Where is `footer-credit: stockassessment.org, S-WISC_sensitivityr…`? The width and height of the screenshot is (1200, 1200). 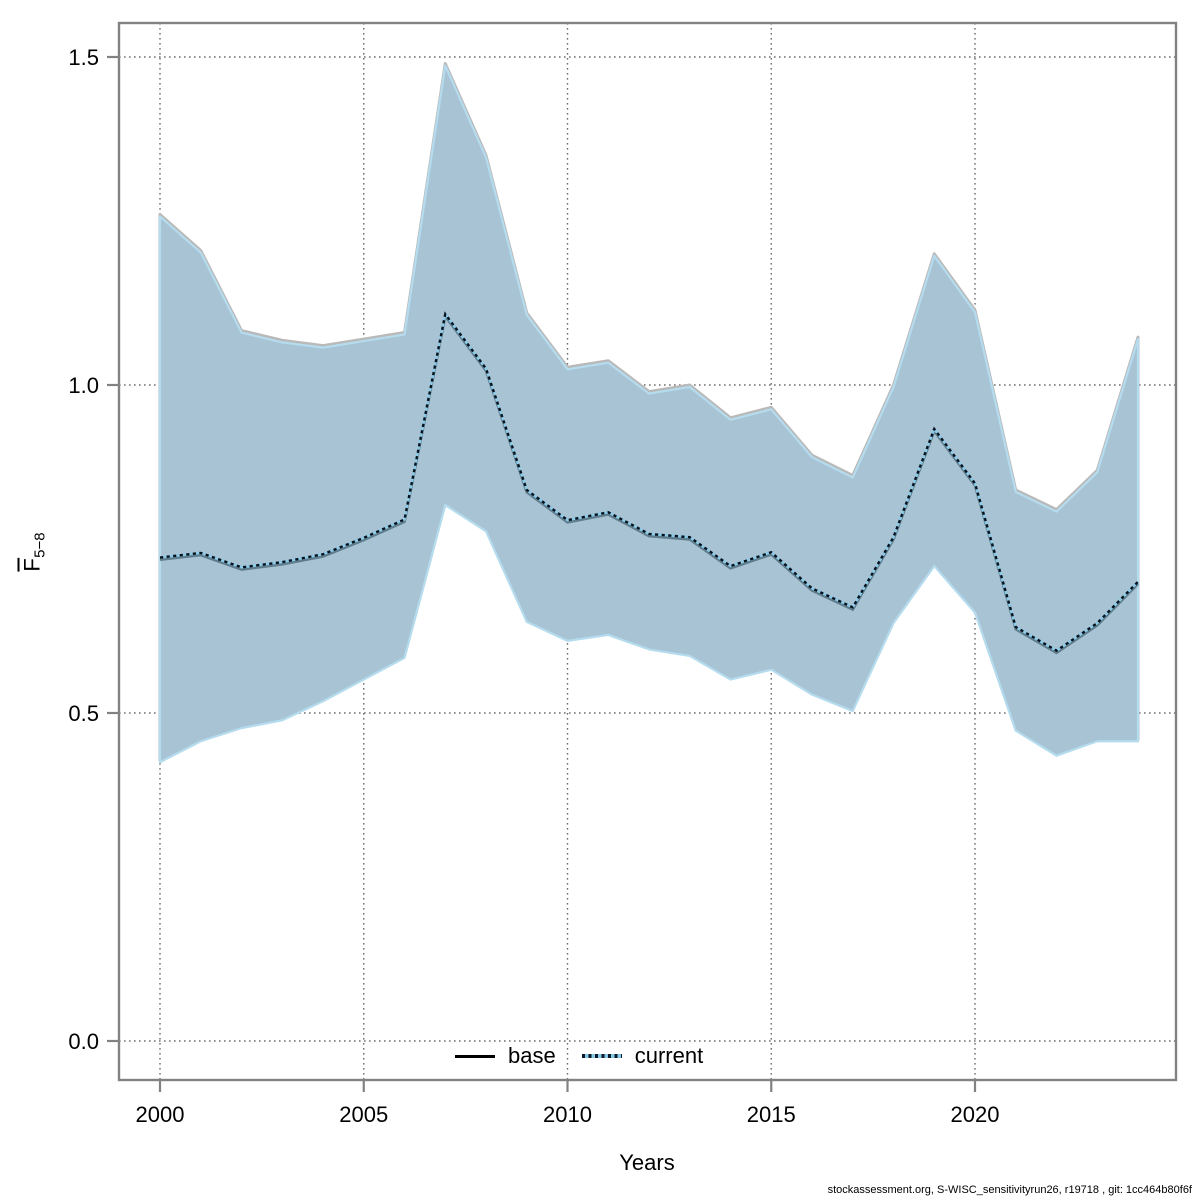
footer-credit: stockassessment.org, S-WISC_sensitivityr… is located at coordinates (1009, 1190).